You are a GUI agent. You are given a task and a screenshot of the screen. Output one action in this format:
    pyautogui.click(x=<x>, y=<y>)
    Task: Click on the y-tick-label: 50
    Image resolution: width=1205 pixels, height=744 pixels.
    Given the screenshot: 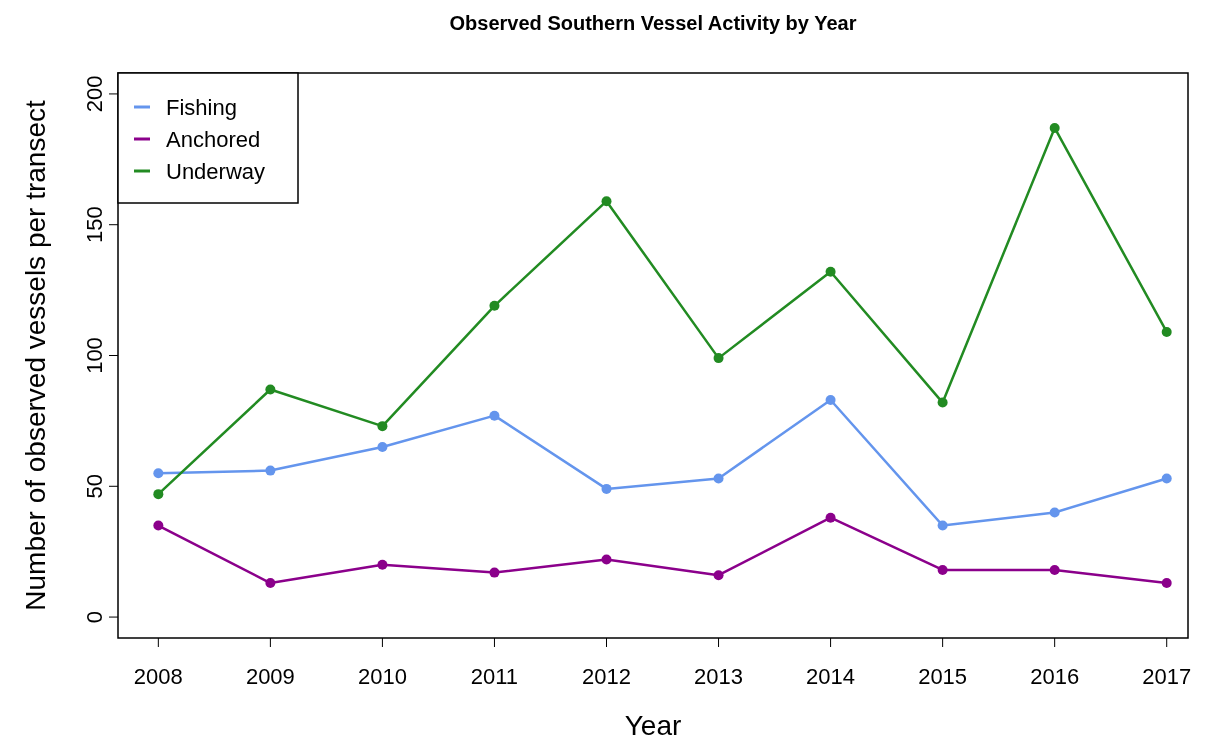 What is the action you would take?
    pyautogui.click(x=94, y=486)
    